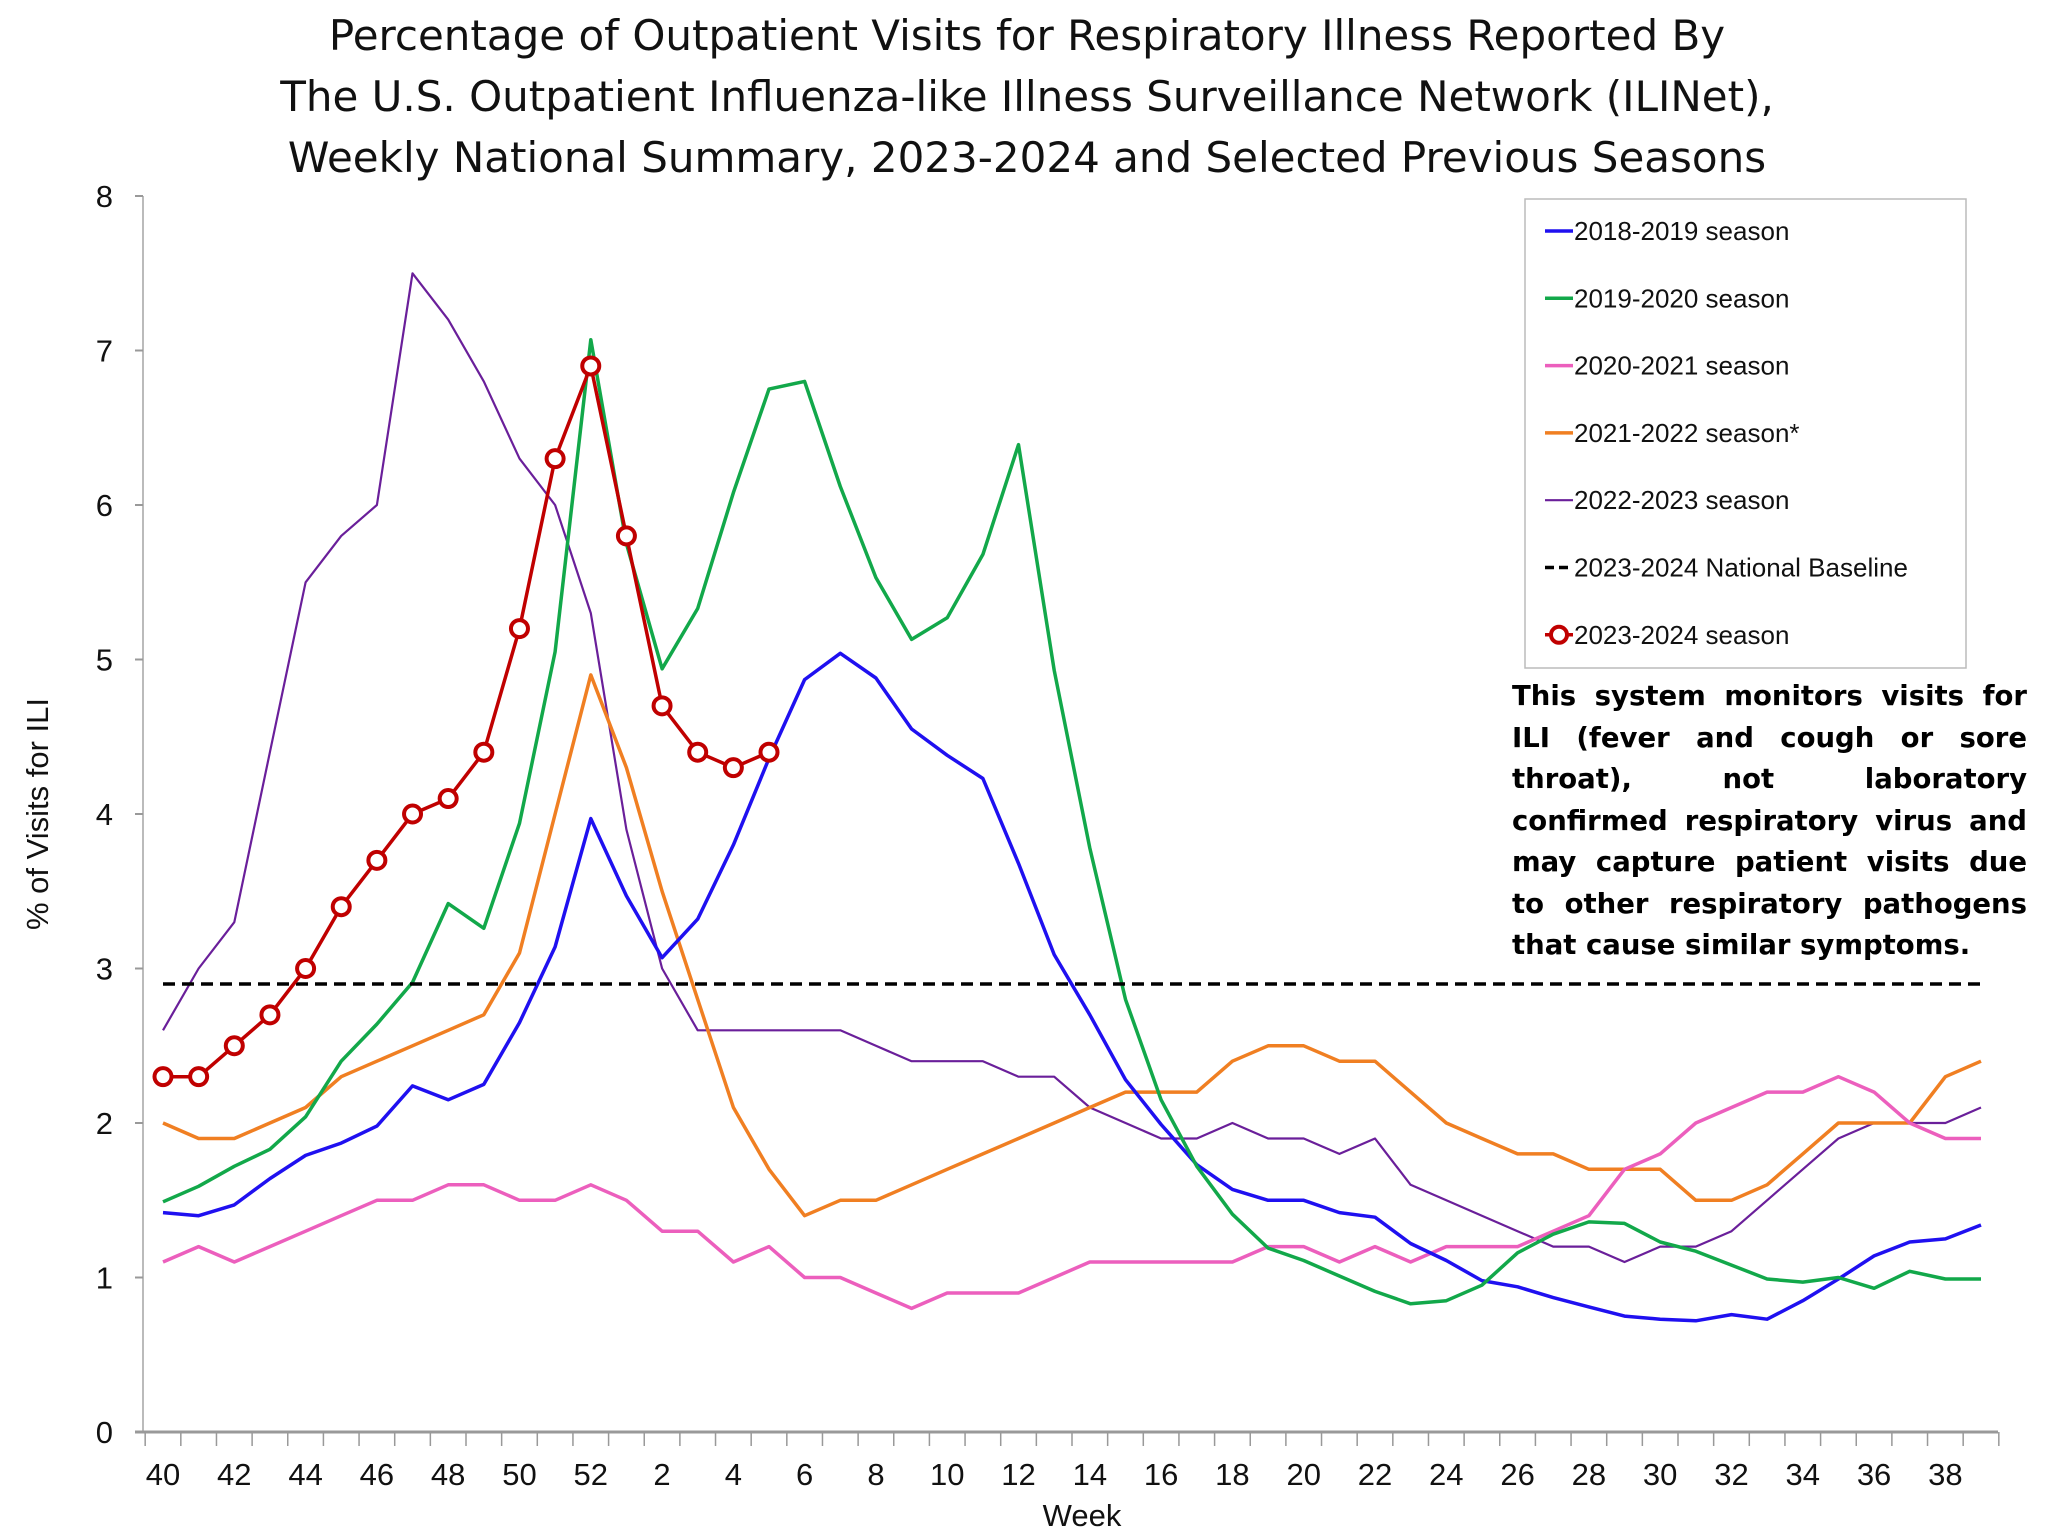 The width and height of the screenshot is (2048, 1536). Describe the element at coordinates (104, 814) in the screenshot. I see `y-tick-label: 4` at that location.